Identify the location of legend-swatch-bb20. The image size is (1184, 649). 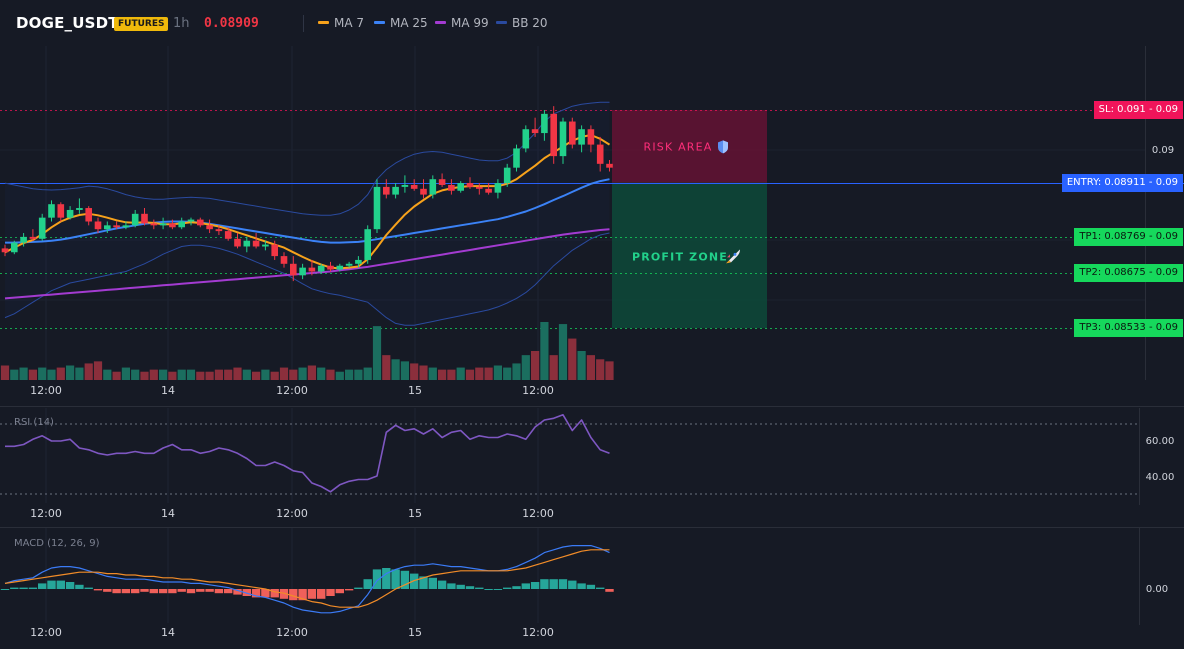
(501, 22).